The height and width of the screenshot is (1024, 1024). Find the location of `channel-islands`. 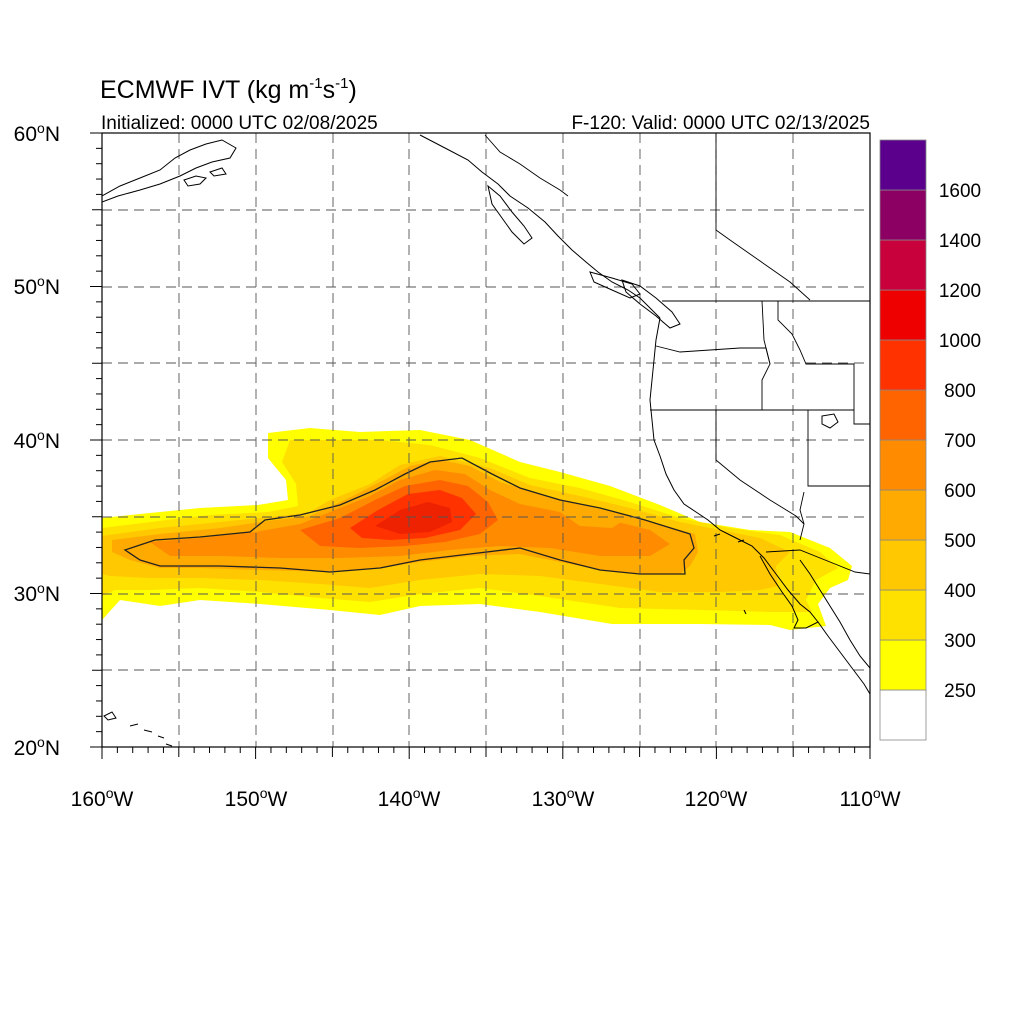

channel-islands is located at coordinates (730, 574).